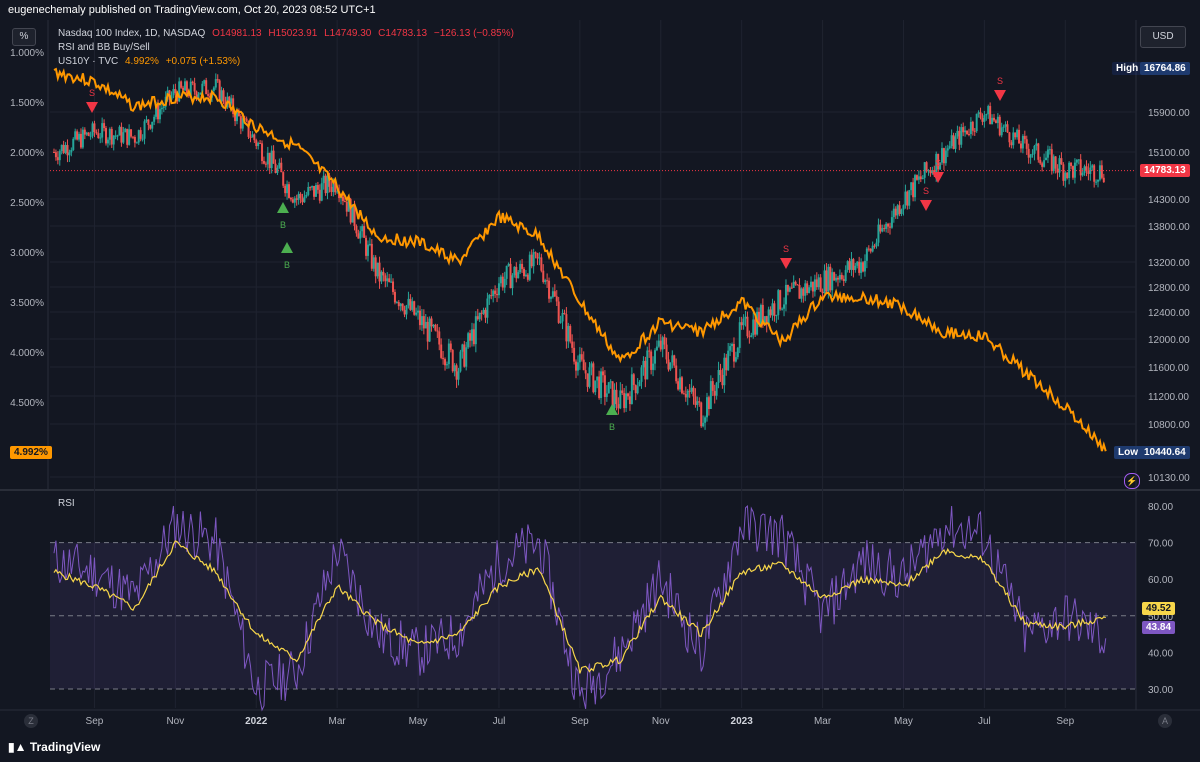  What do you see at coordinates (132, 33) in the screenshot?
I see `symbol-title: Nasdaq 100 Index, 1D, NASDAQ` at bounding box center [132, 33].